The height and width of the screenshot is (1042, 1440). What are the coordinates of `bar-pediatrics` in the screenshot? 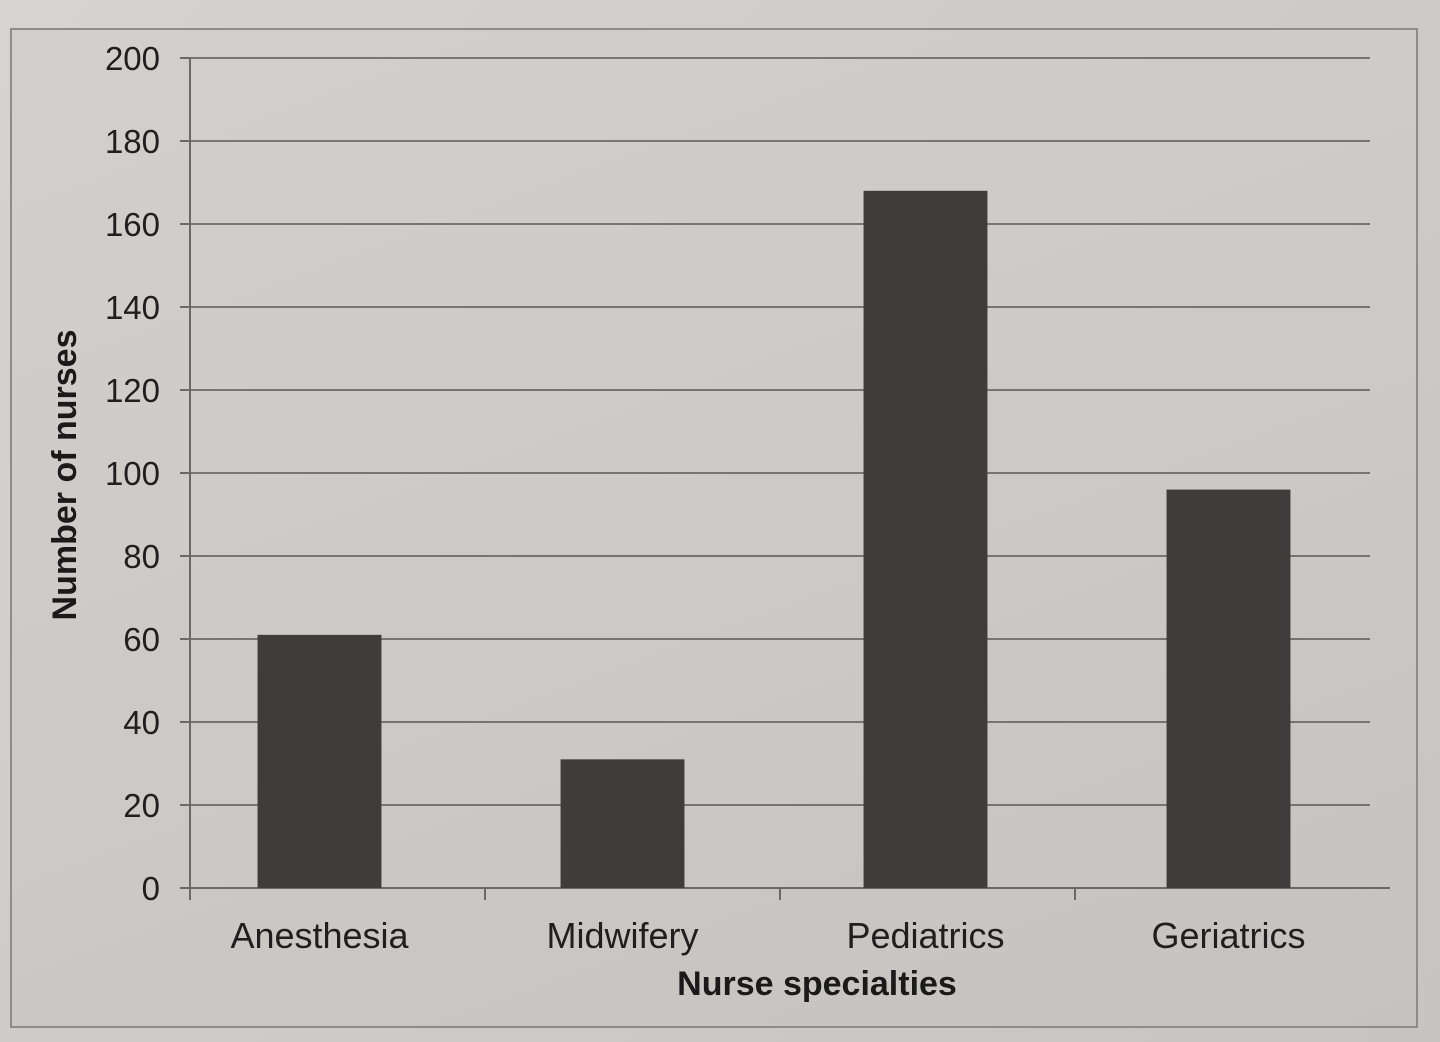 It's located at (925, 539).